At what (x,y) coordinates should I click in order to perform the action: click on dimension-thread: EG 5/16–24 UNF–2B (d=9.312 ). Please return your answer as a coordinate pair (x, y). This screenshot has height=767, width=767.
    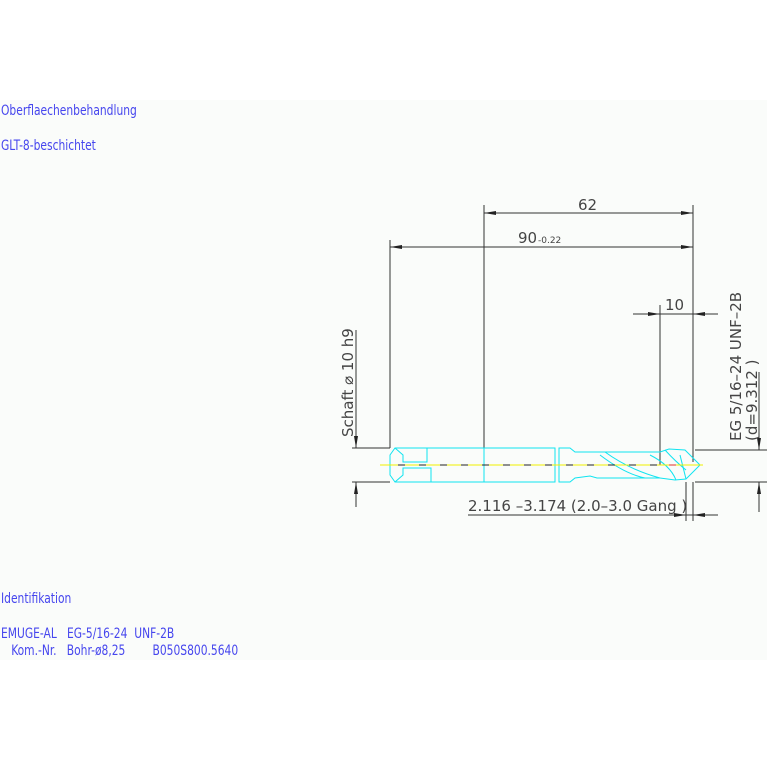
    Looking at the image, I should click on (744, 402).